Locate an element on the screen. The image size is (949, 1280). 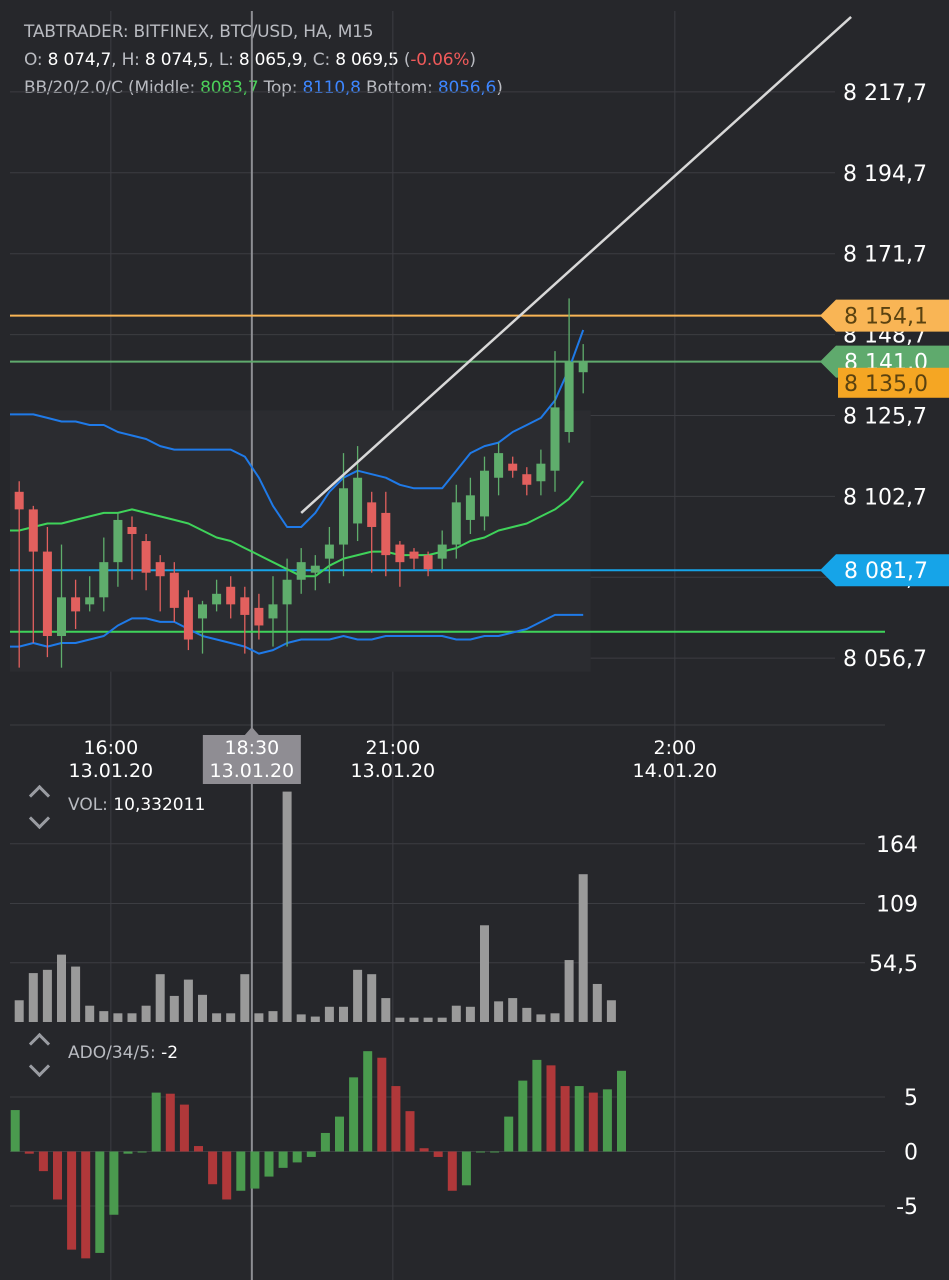
price-tag-orange-text: 8 154,1 is located at coordinates (886, 317).